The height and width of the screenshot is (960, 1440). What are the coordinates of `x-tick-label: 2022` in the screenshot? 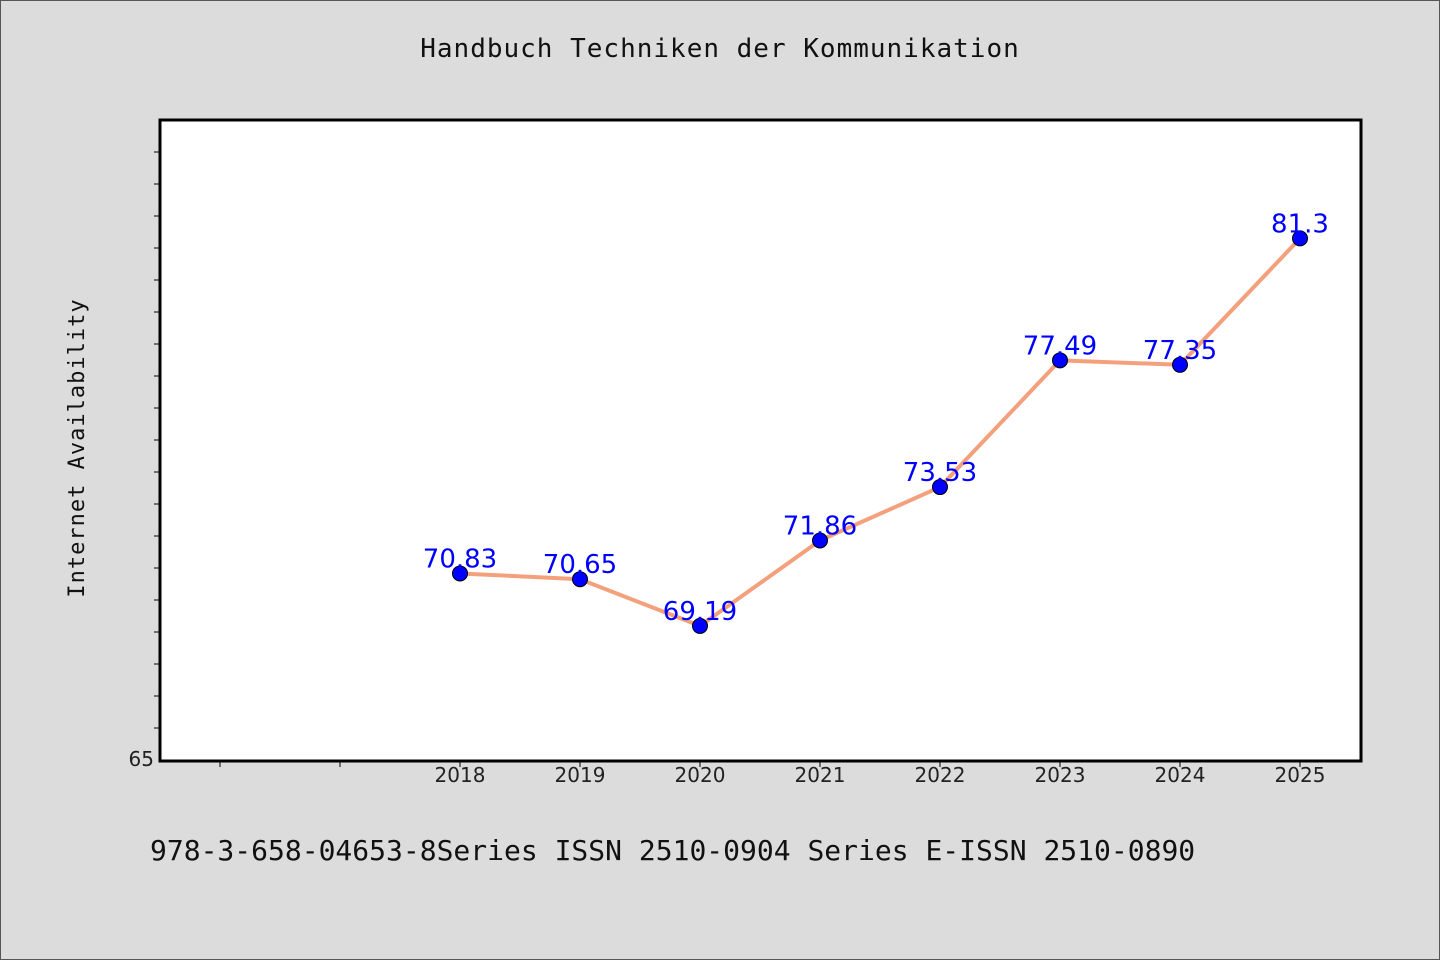 It's located at (940, 775).